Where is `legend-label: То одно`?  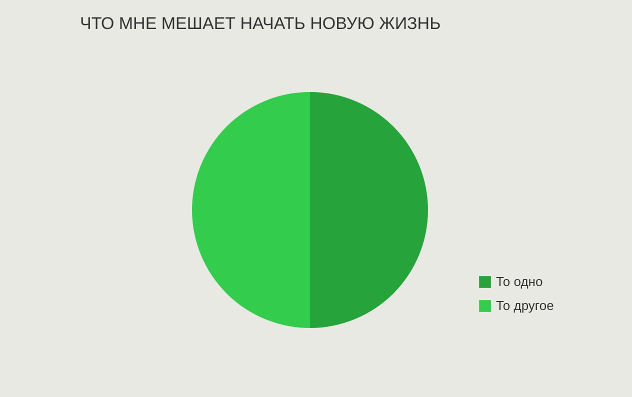 legend-label: То одно is located at coordinates (519, 281).